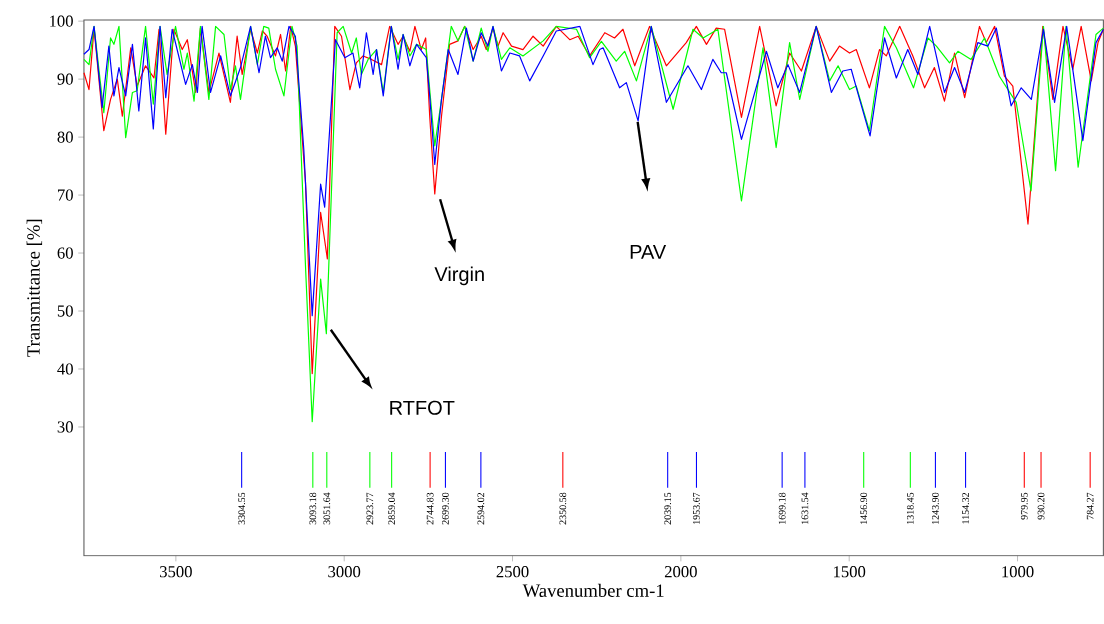  I want to click on x-tick-label: 2000, so click(680, 572).